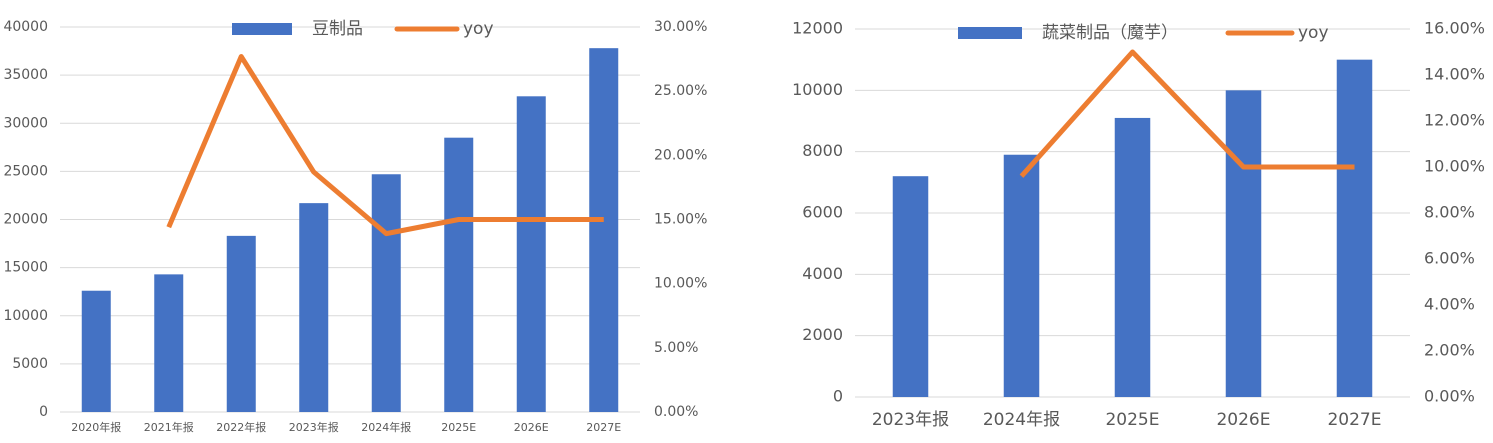  Describe the element at coordinates (1449, 212) in the screenshot. I see `y2-tick-label: 8.00%` at that location.